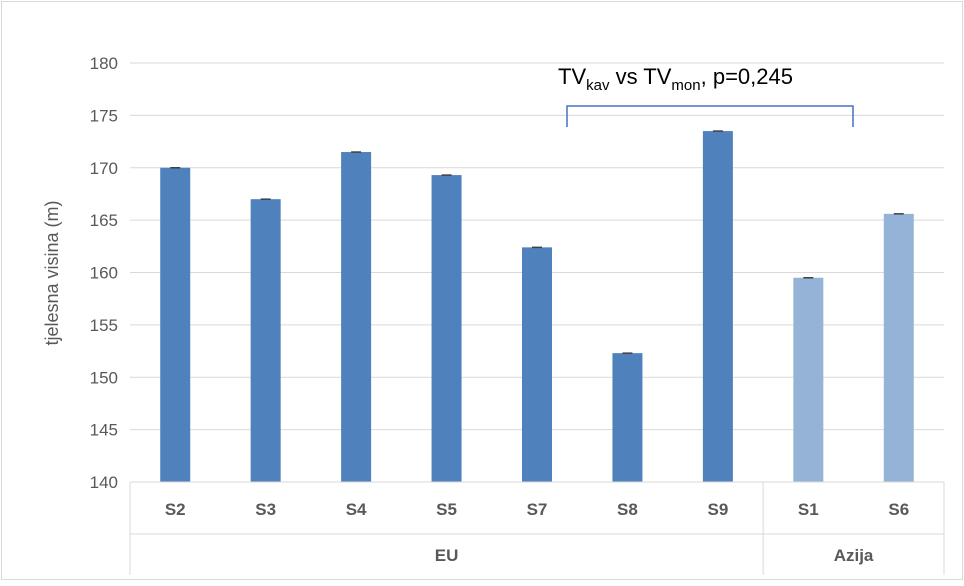  What do you see at coordinates (356, 509) in the screenshot?
I see `x-tick-label: S4` at bounding box center [356, 509].